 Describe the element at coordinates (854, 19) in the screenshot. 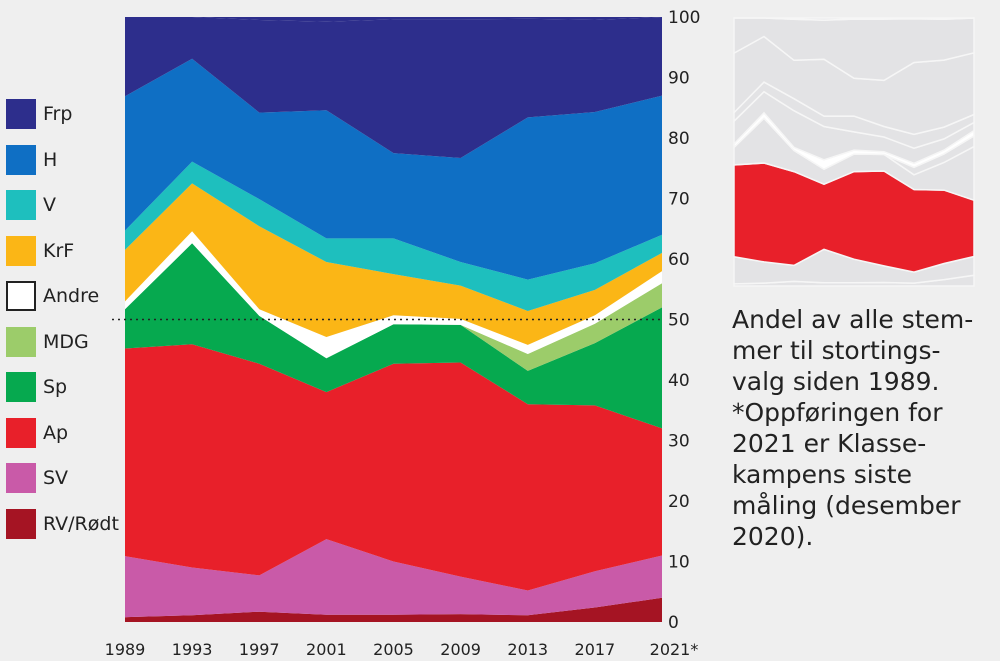

I see `thumb-area-top` at that location.